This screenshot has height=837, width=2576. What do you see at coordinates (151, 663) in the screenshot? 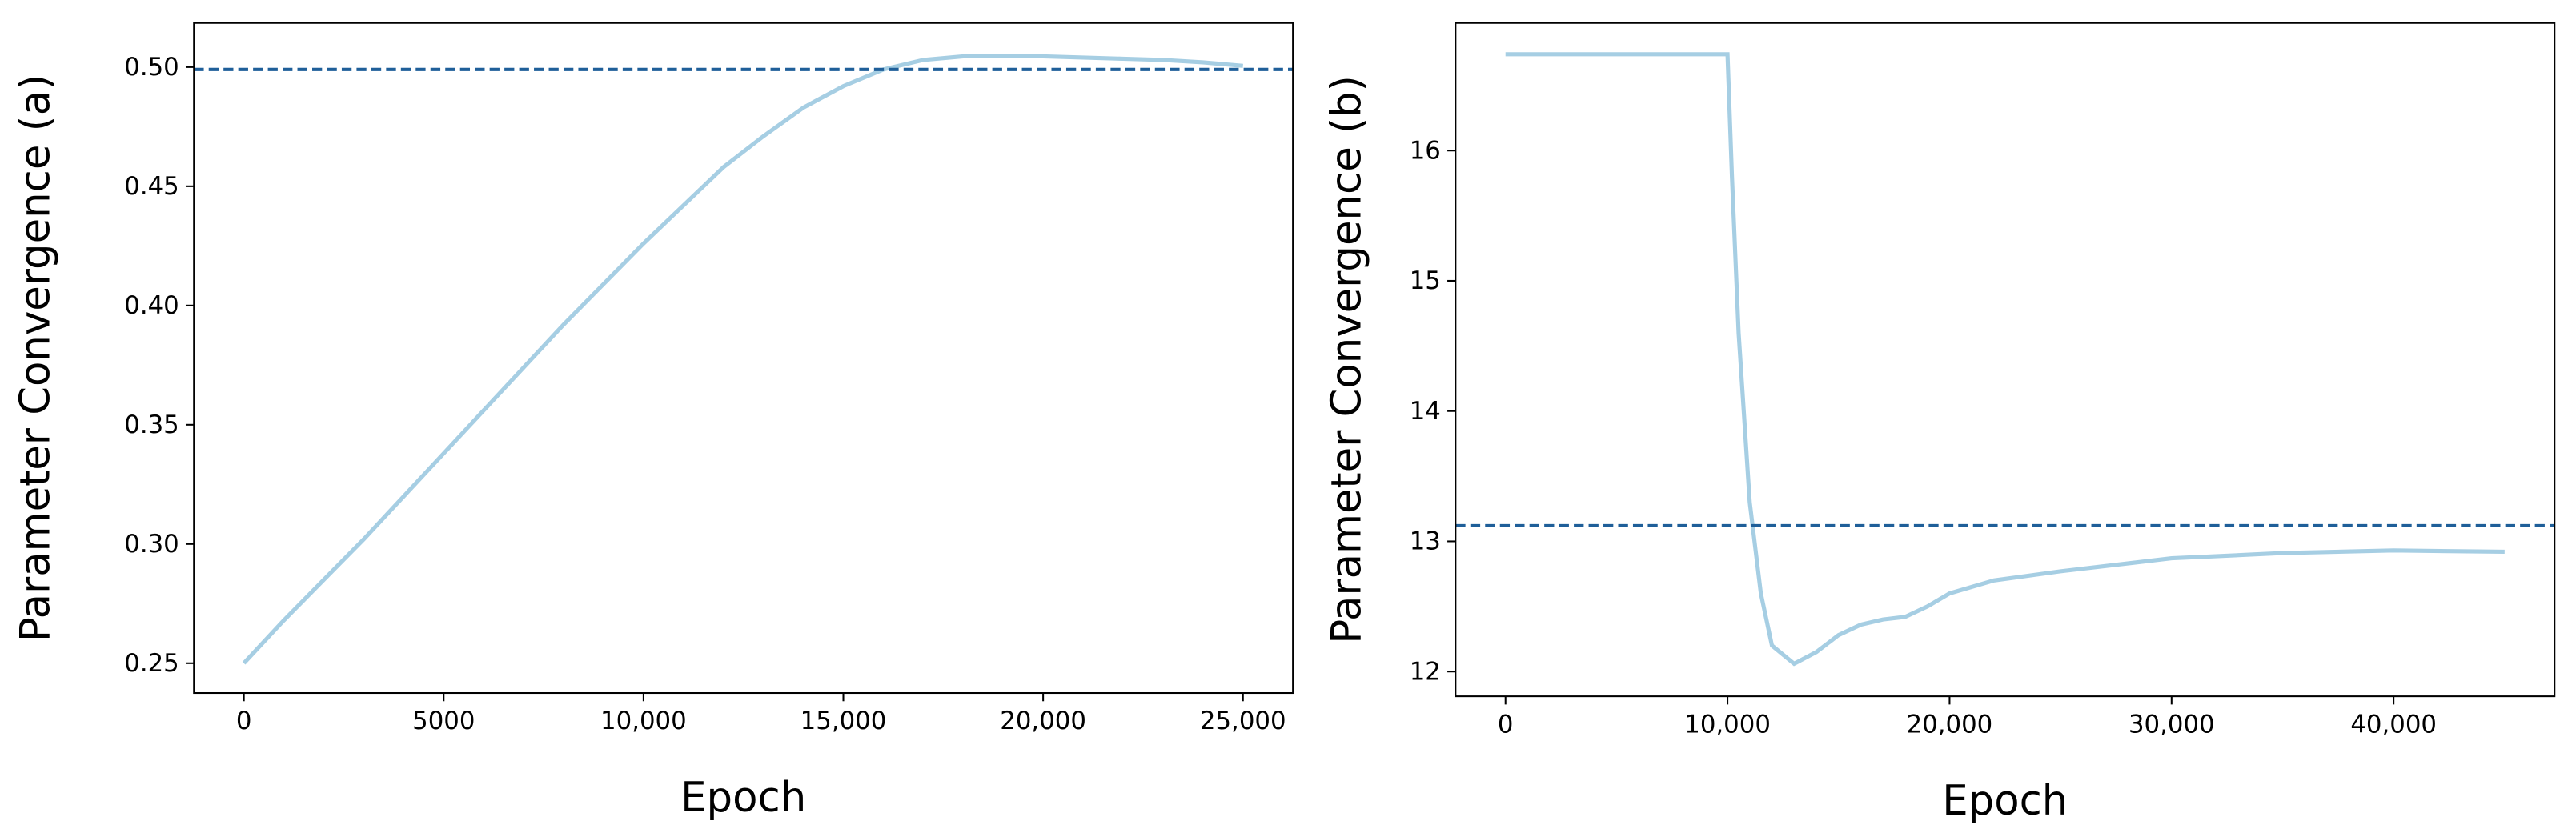
I see `y-tick-label: 0.25` at bounding box center [151, 663].